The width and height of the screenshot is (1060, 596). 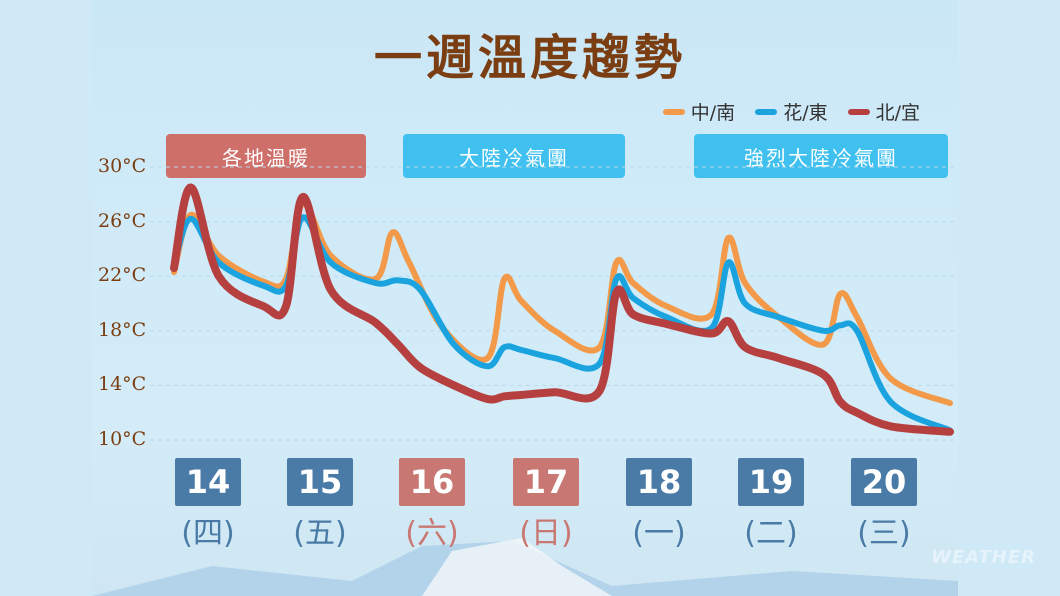 I want to click on legend-label-north: 北/宜, so click(x=897, y=113).